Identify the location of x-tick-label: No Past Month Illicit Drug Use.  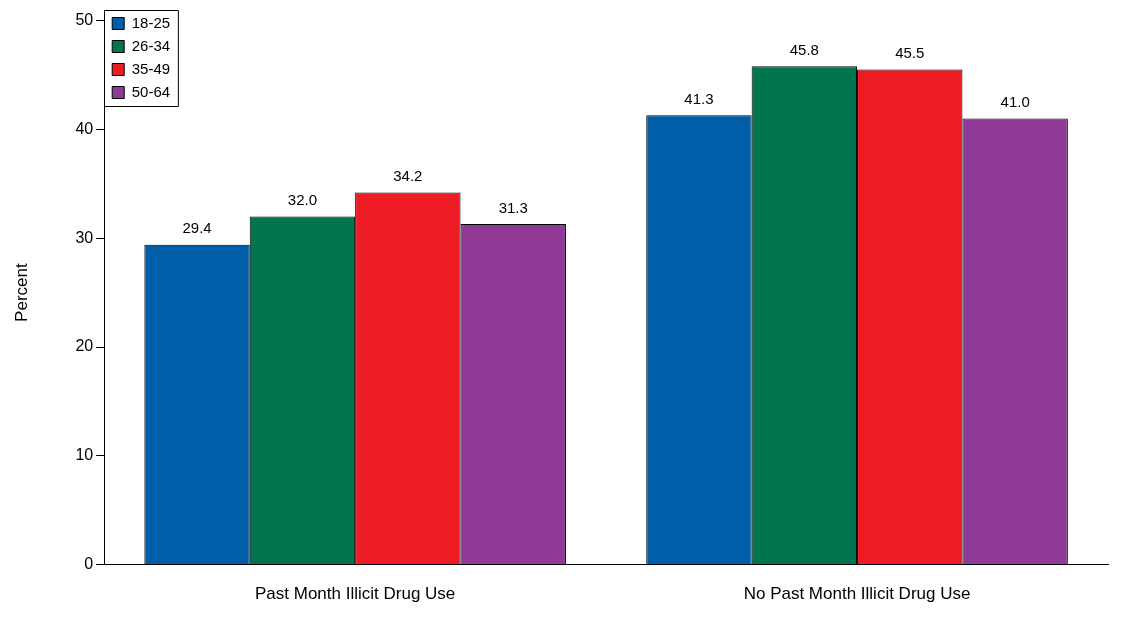
(857, 594).